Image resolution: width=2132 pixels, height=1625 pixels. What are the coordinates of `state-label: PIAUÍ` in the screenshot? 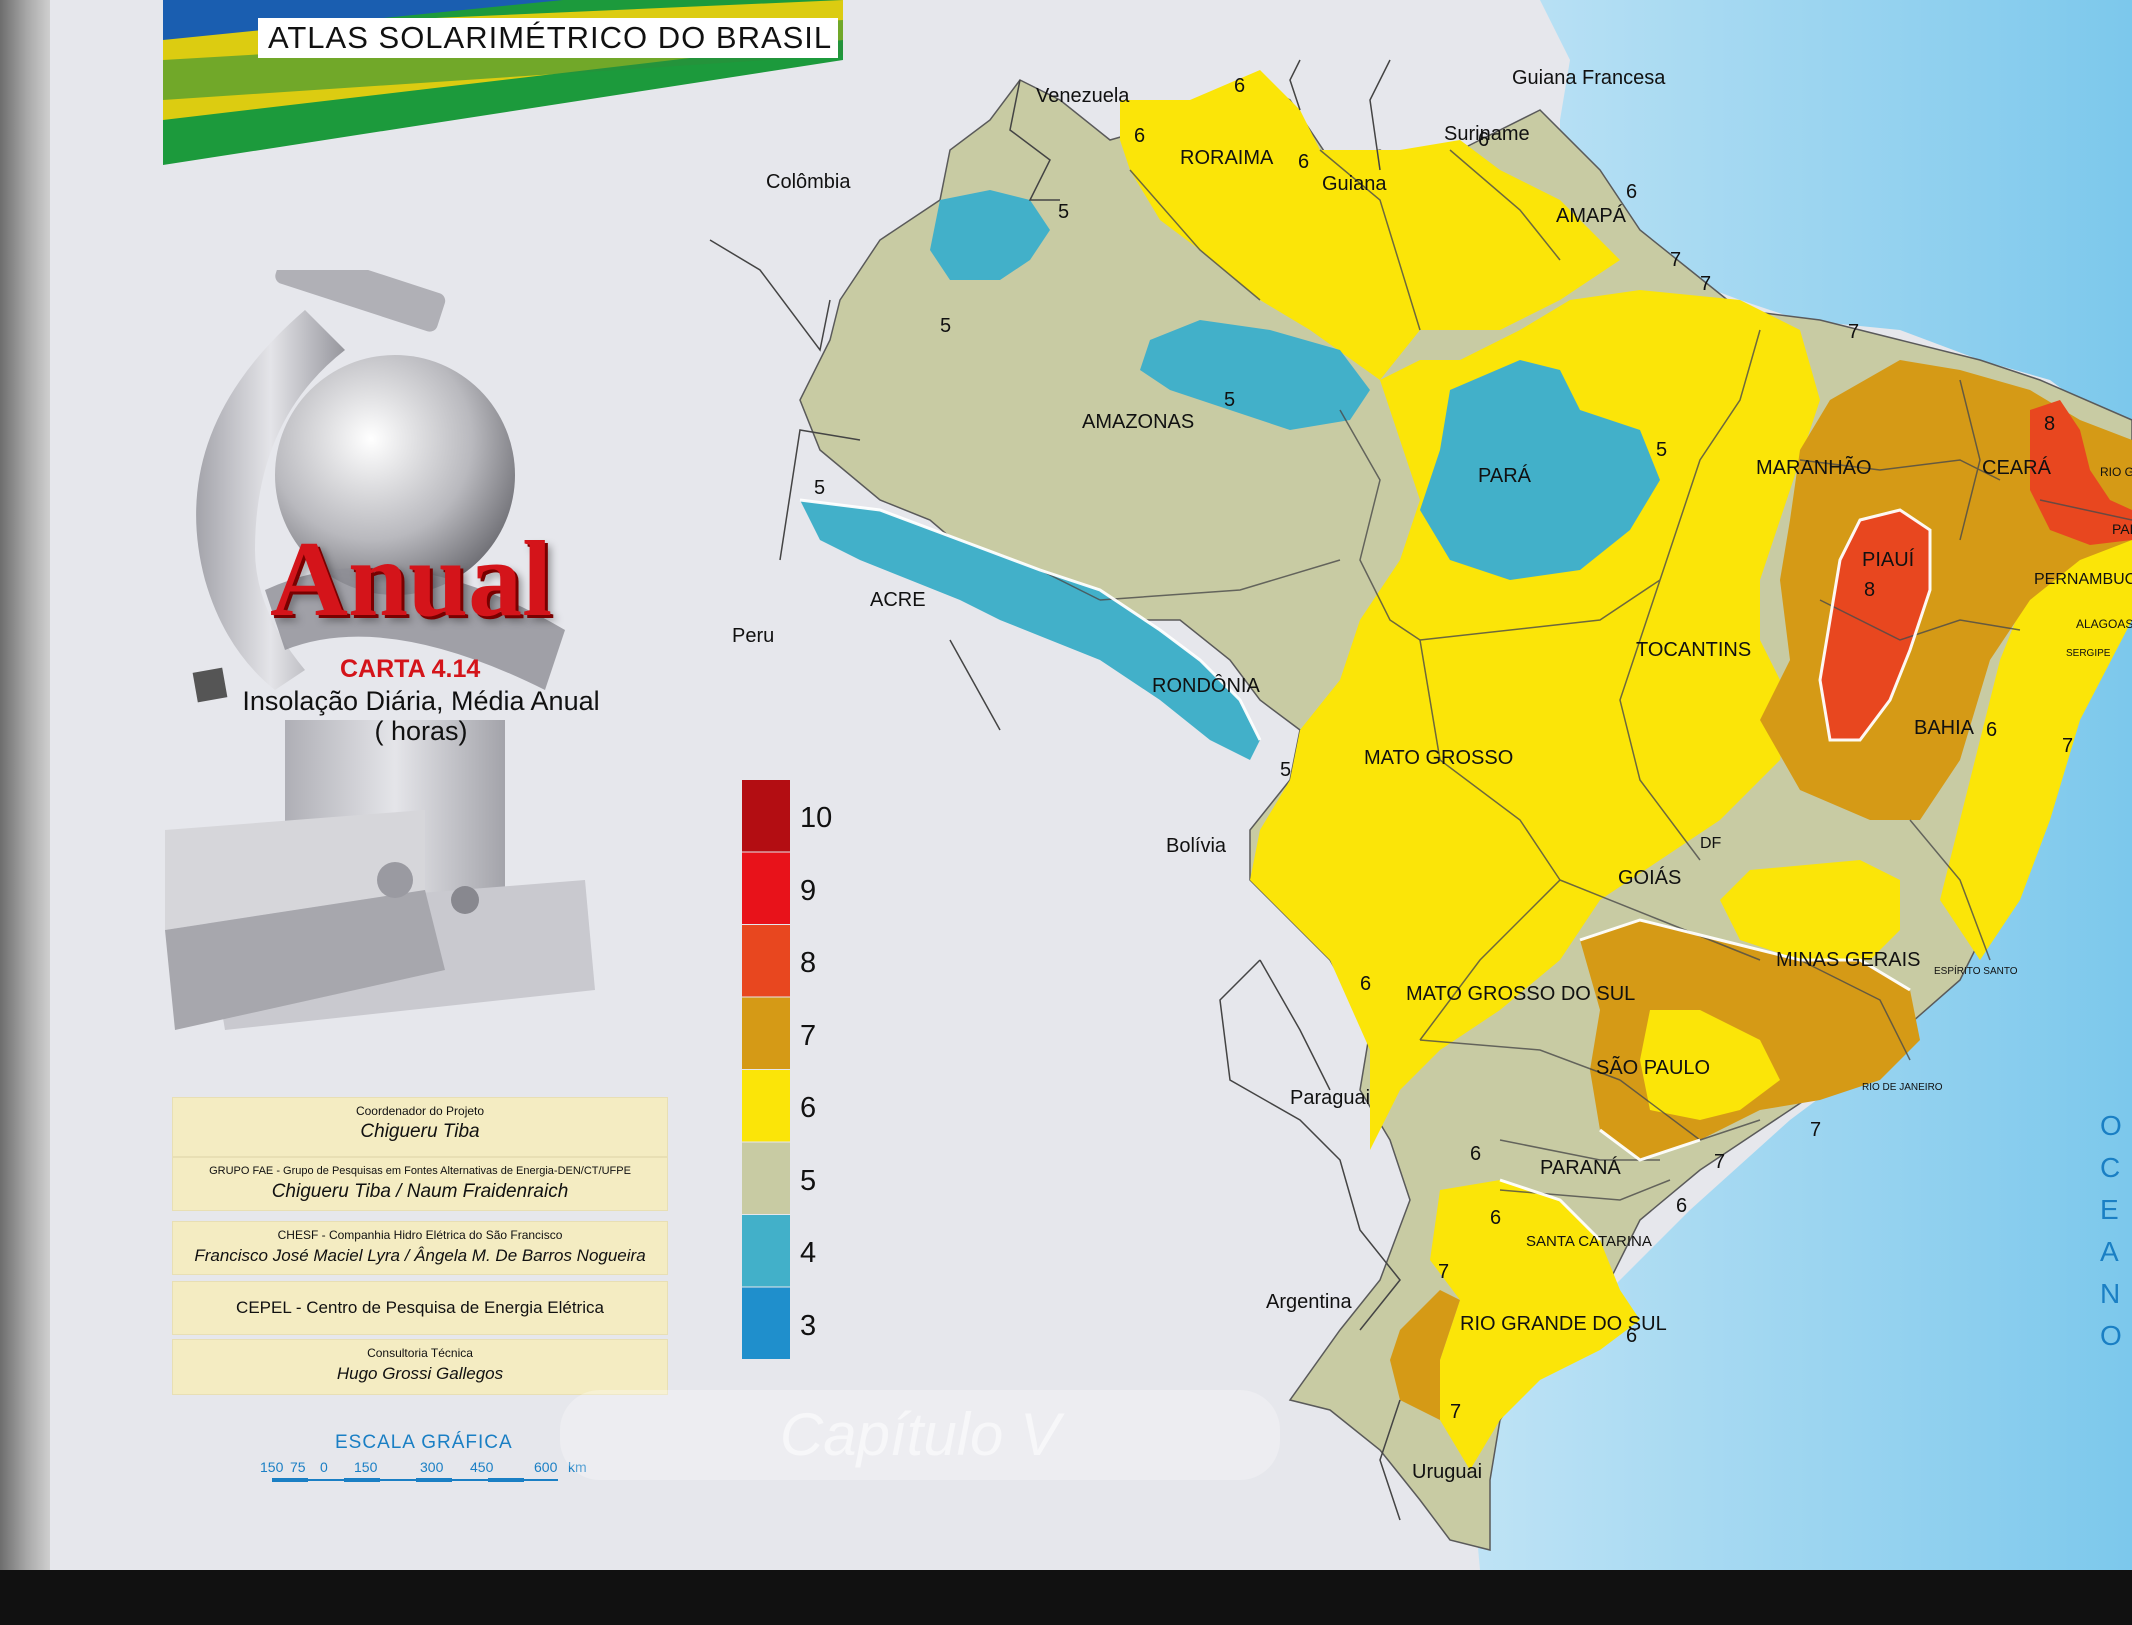 It's located at (1888, 559).